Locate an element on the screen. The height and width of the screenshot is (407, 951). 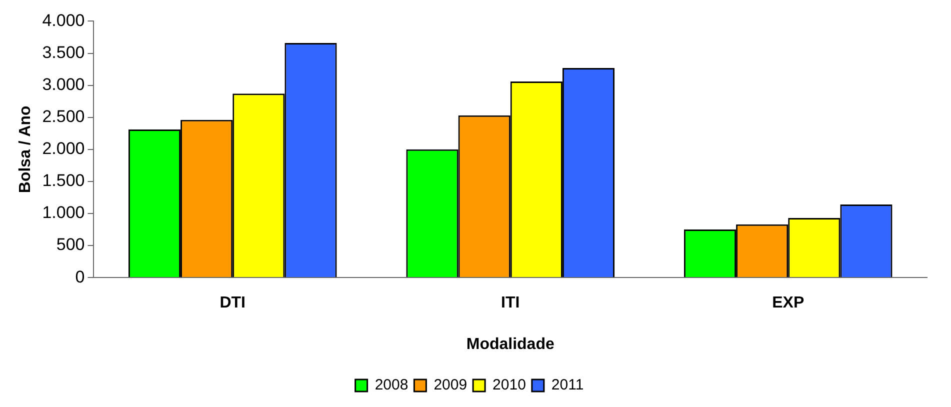
y-tick-label: 2.500 is located at coordinates (63, 116).